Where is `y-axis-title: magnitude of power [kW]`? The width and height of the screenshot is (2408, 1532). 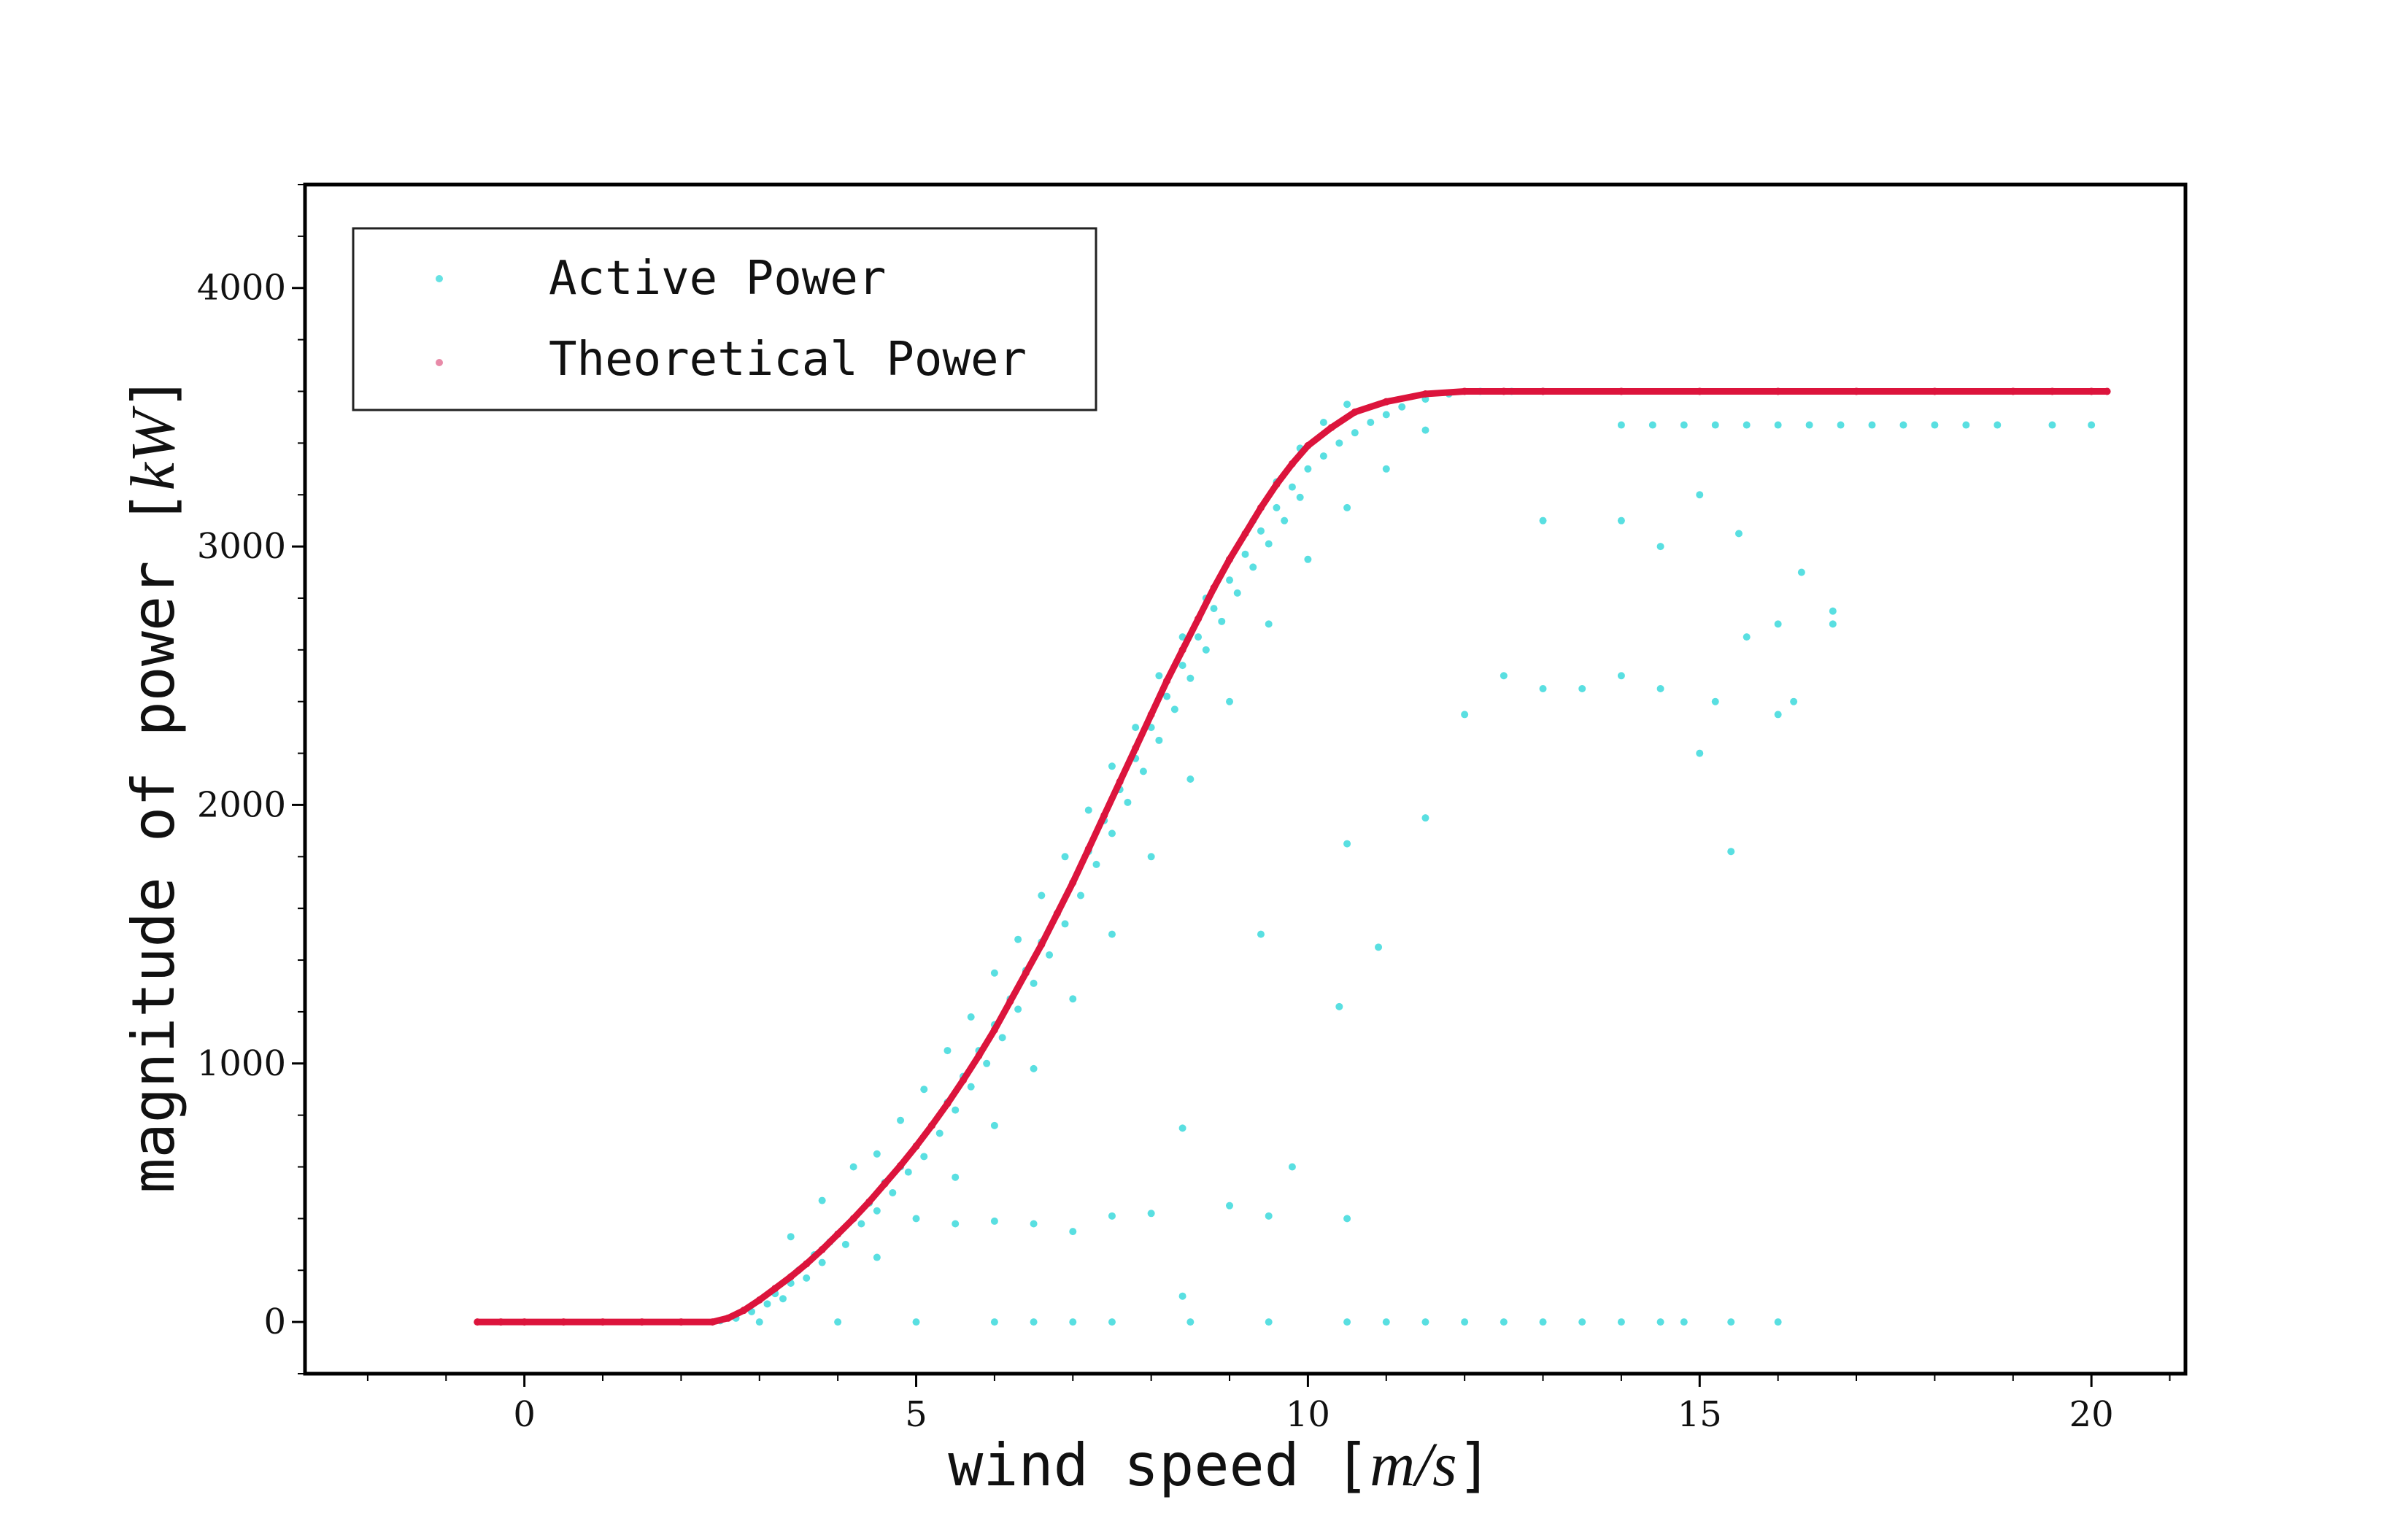
y-axis-title: magnitude of power [kW] is located at coordinates (152, 784).